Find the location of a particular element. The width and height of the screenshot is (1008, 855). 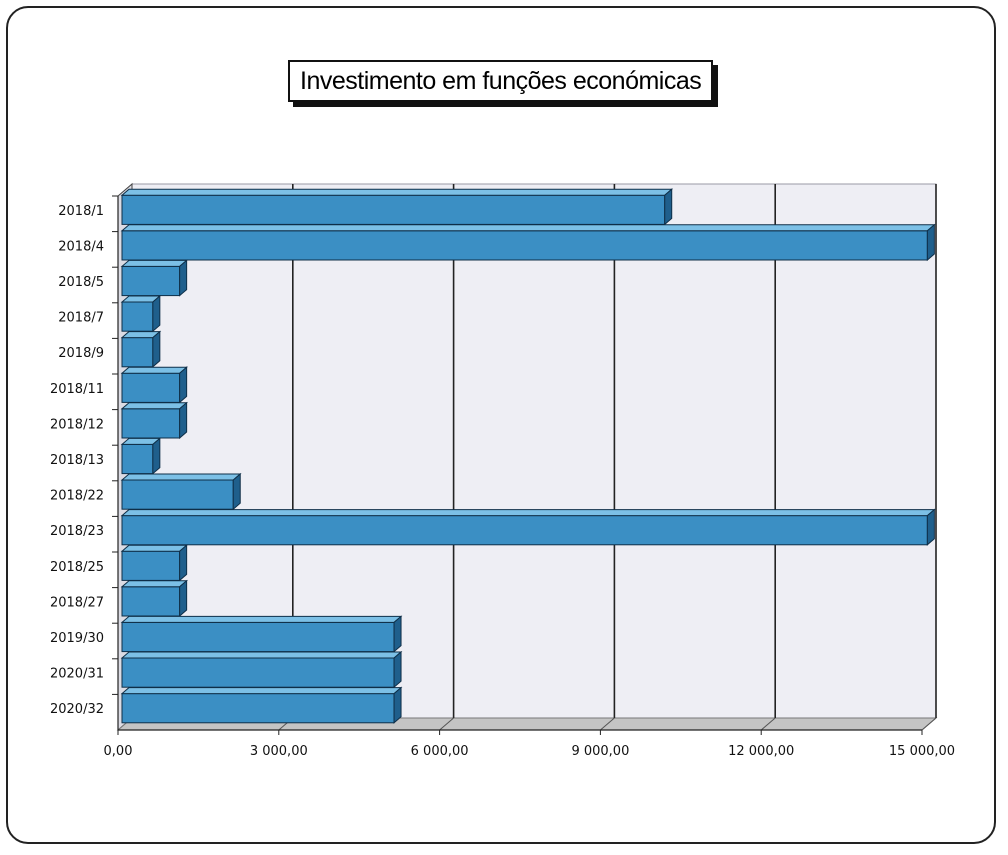

x-tick-label: 15 000,00 is located at coordinates (922, 751).